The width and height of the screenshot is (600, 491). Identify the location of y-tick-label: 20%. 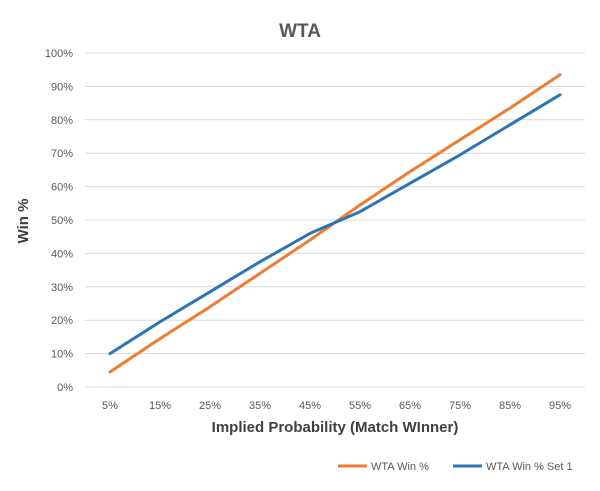
(62, 321).